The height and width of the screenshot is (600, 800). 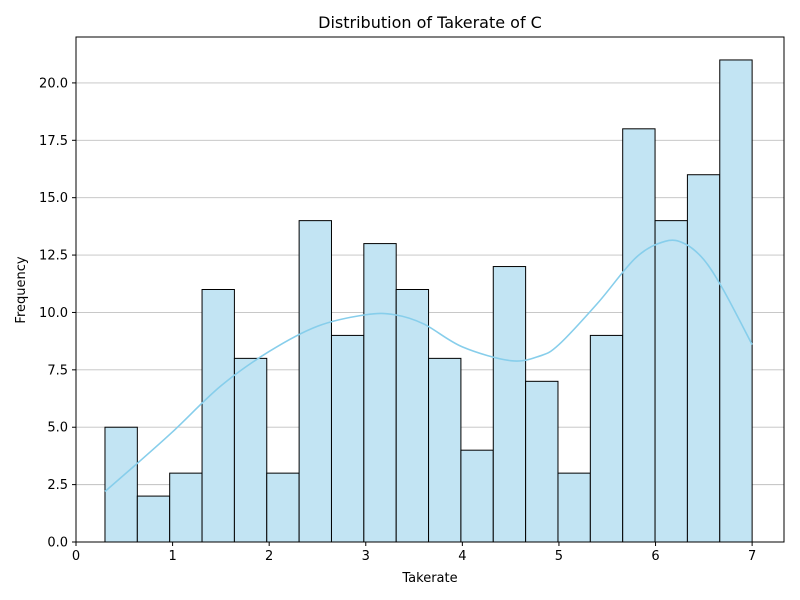 I want to click on y-tick-label: 2.5, so click(x=57, y=485).